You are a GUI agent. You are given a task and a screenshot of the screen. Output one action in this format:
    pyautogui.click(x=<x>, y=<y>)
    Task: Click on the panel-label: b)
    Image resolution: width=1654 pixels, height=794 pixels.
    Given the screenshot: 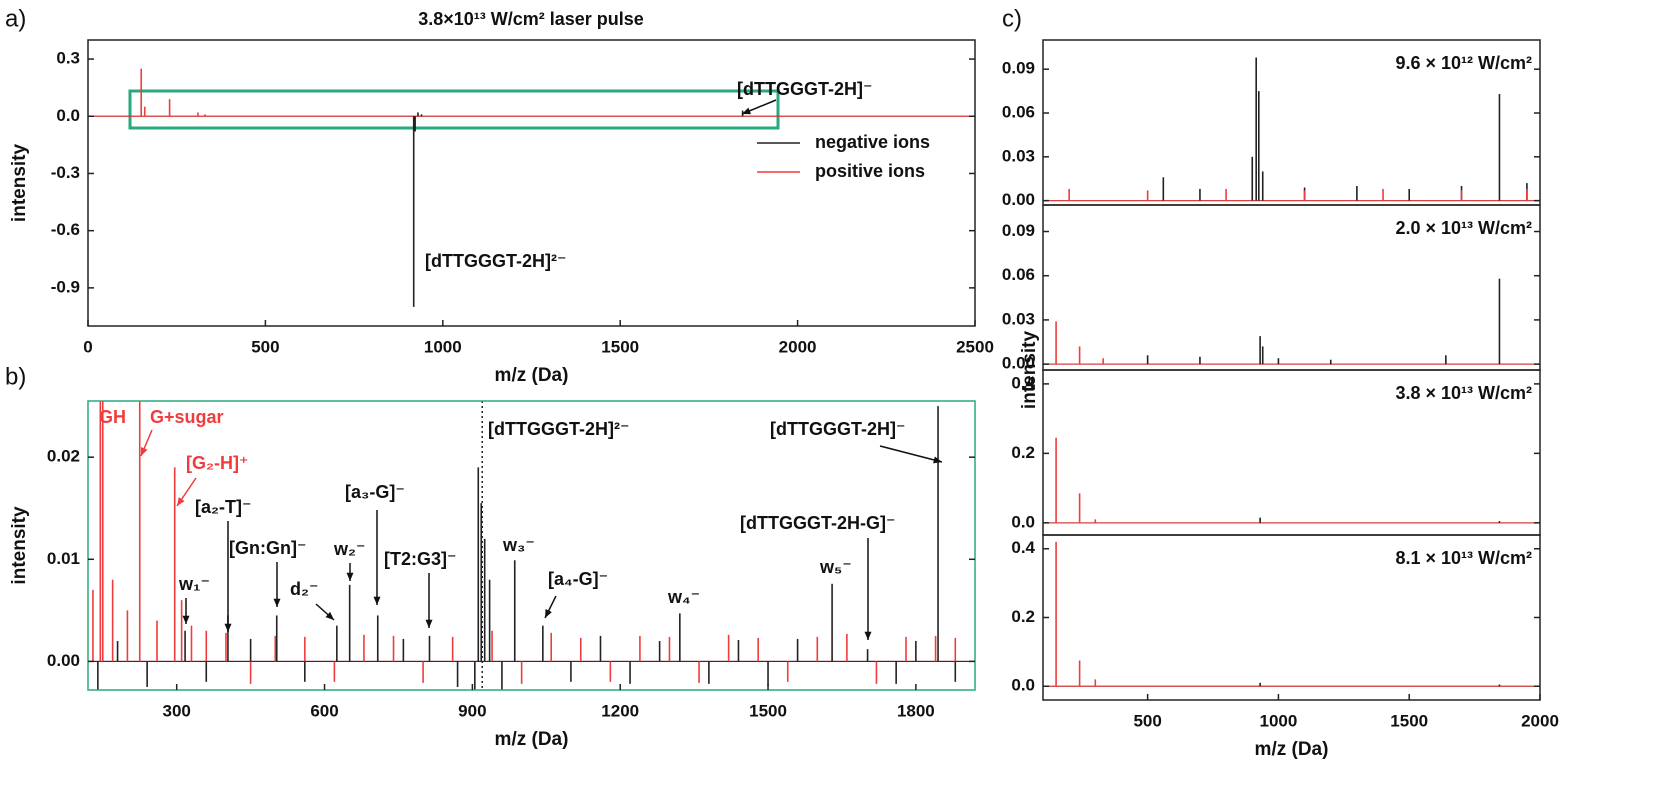 What is the action you would take?
    pyautogui.click(x=15, y=376)
    